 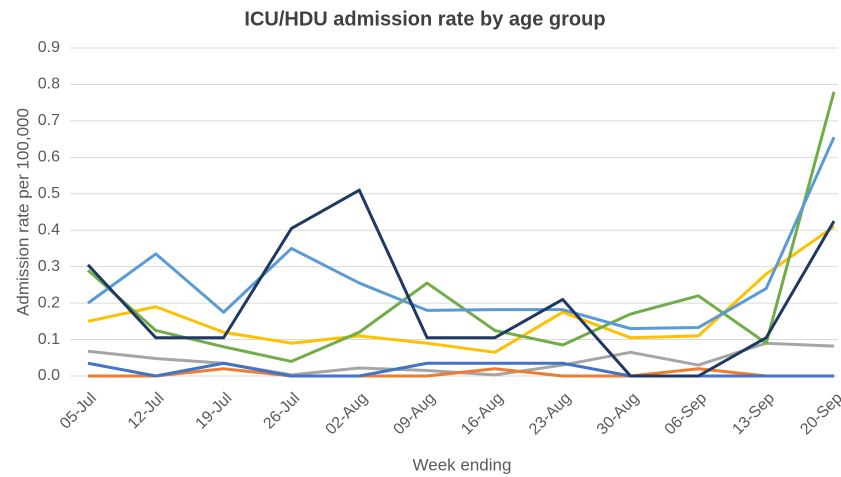 I want to click on y-tick-label: 0.0, so click(x=49, y=375).